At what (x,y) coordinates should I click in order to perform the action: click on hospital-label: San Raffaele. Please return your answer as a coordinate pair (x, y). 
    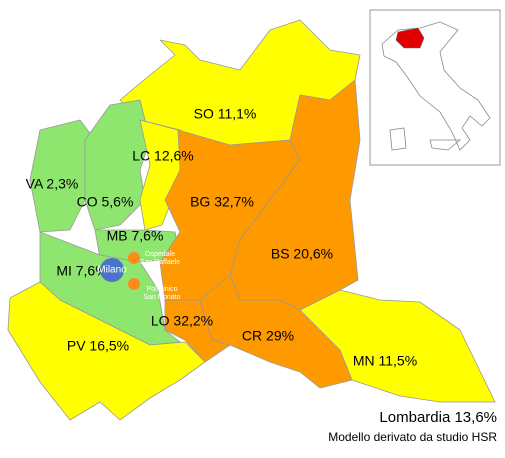
    Looking at the image, I should click on (160, 262).